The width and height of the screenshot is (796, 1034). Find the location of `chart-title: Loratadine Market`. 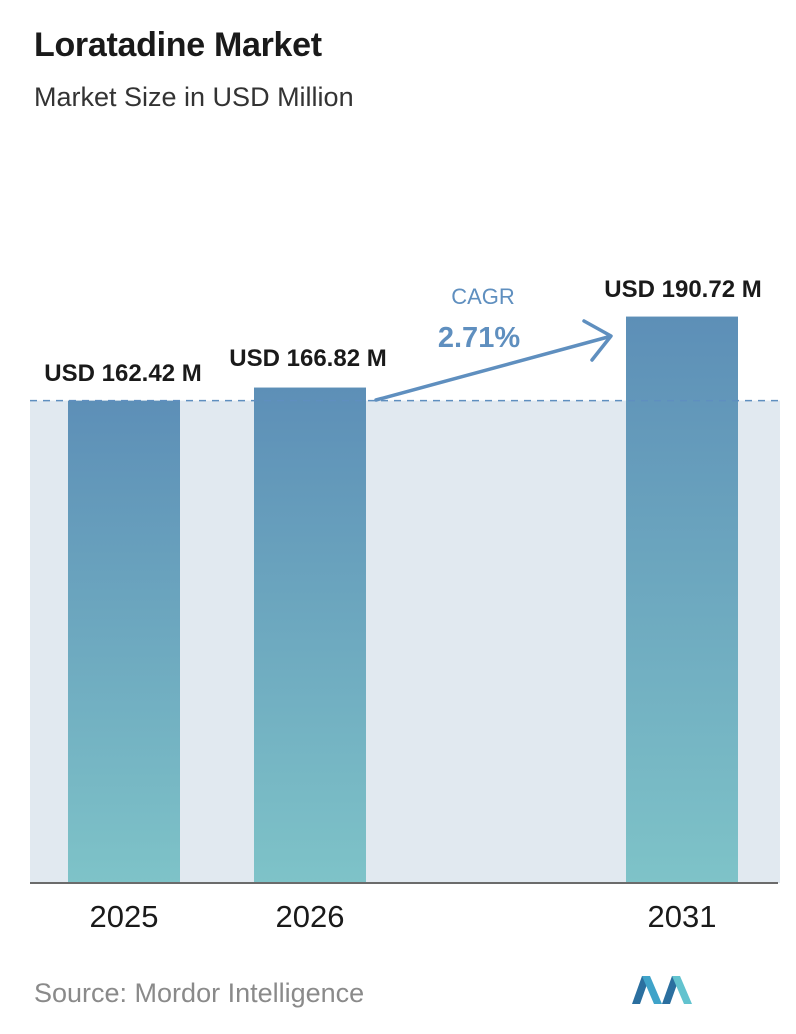

chart-title: Loratadine Market is located at coordinates (178, 45).